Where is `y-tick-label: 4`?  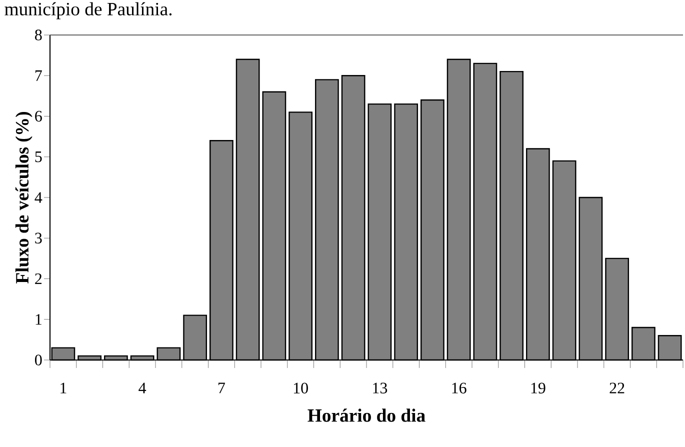
y-tick-label: 4 is located at coordinates (38, 197).